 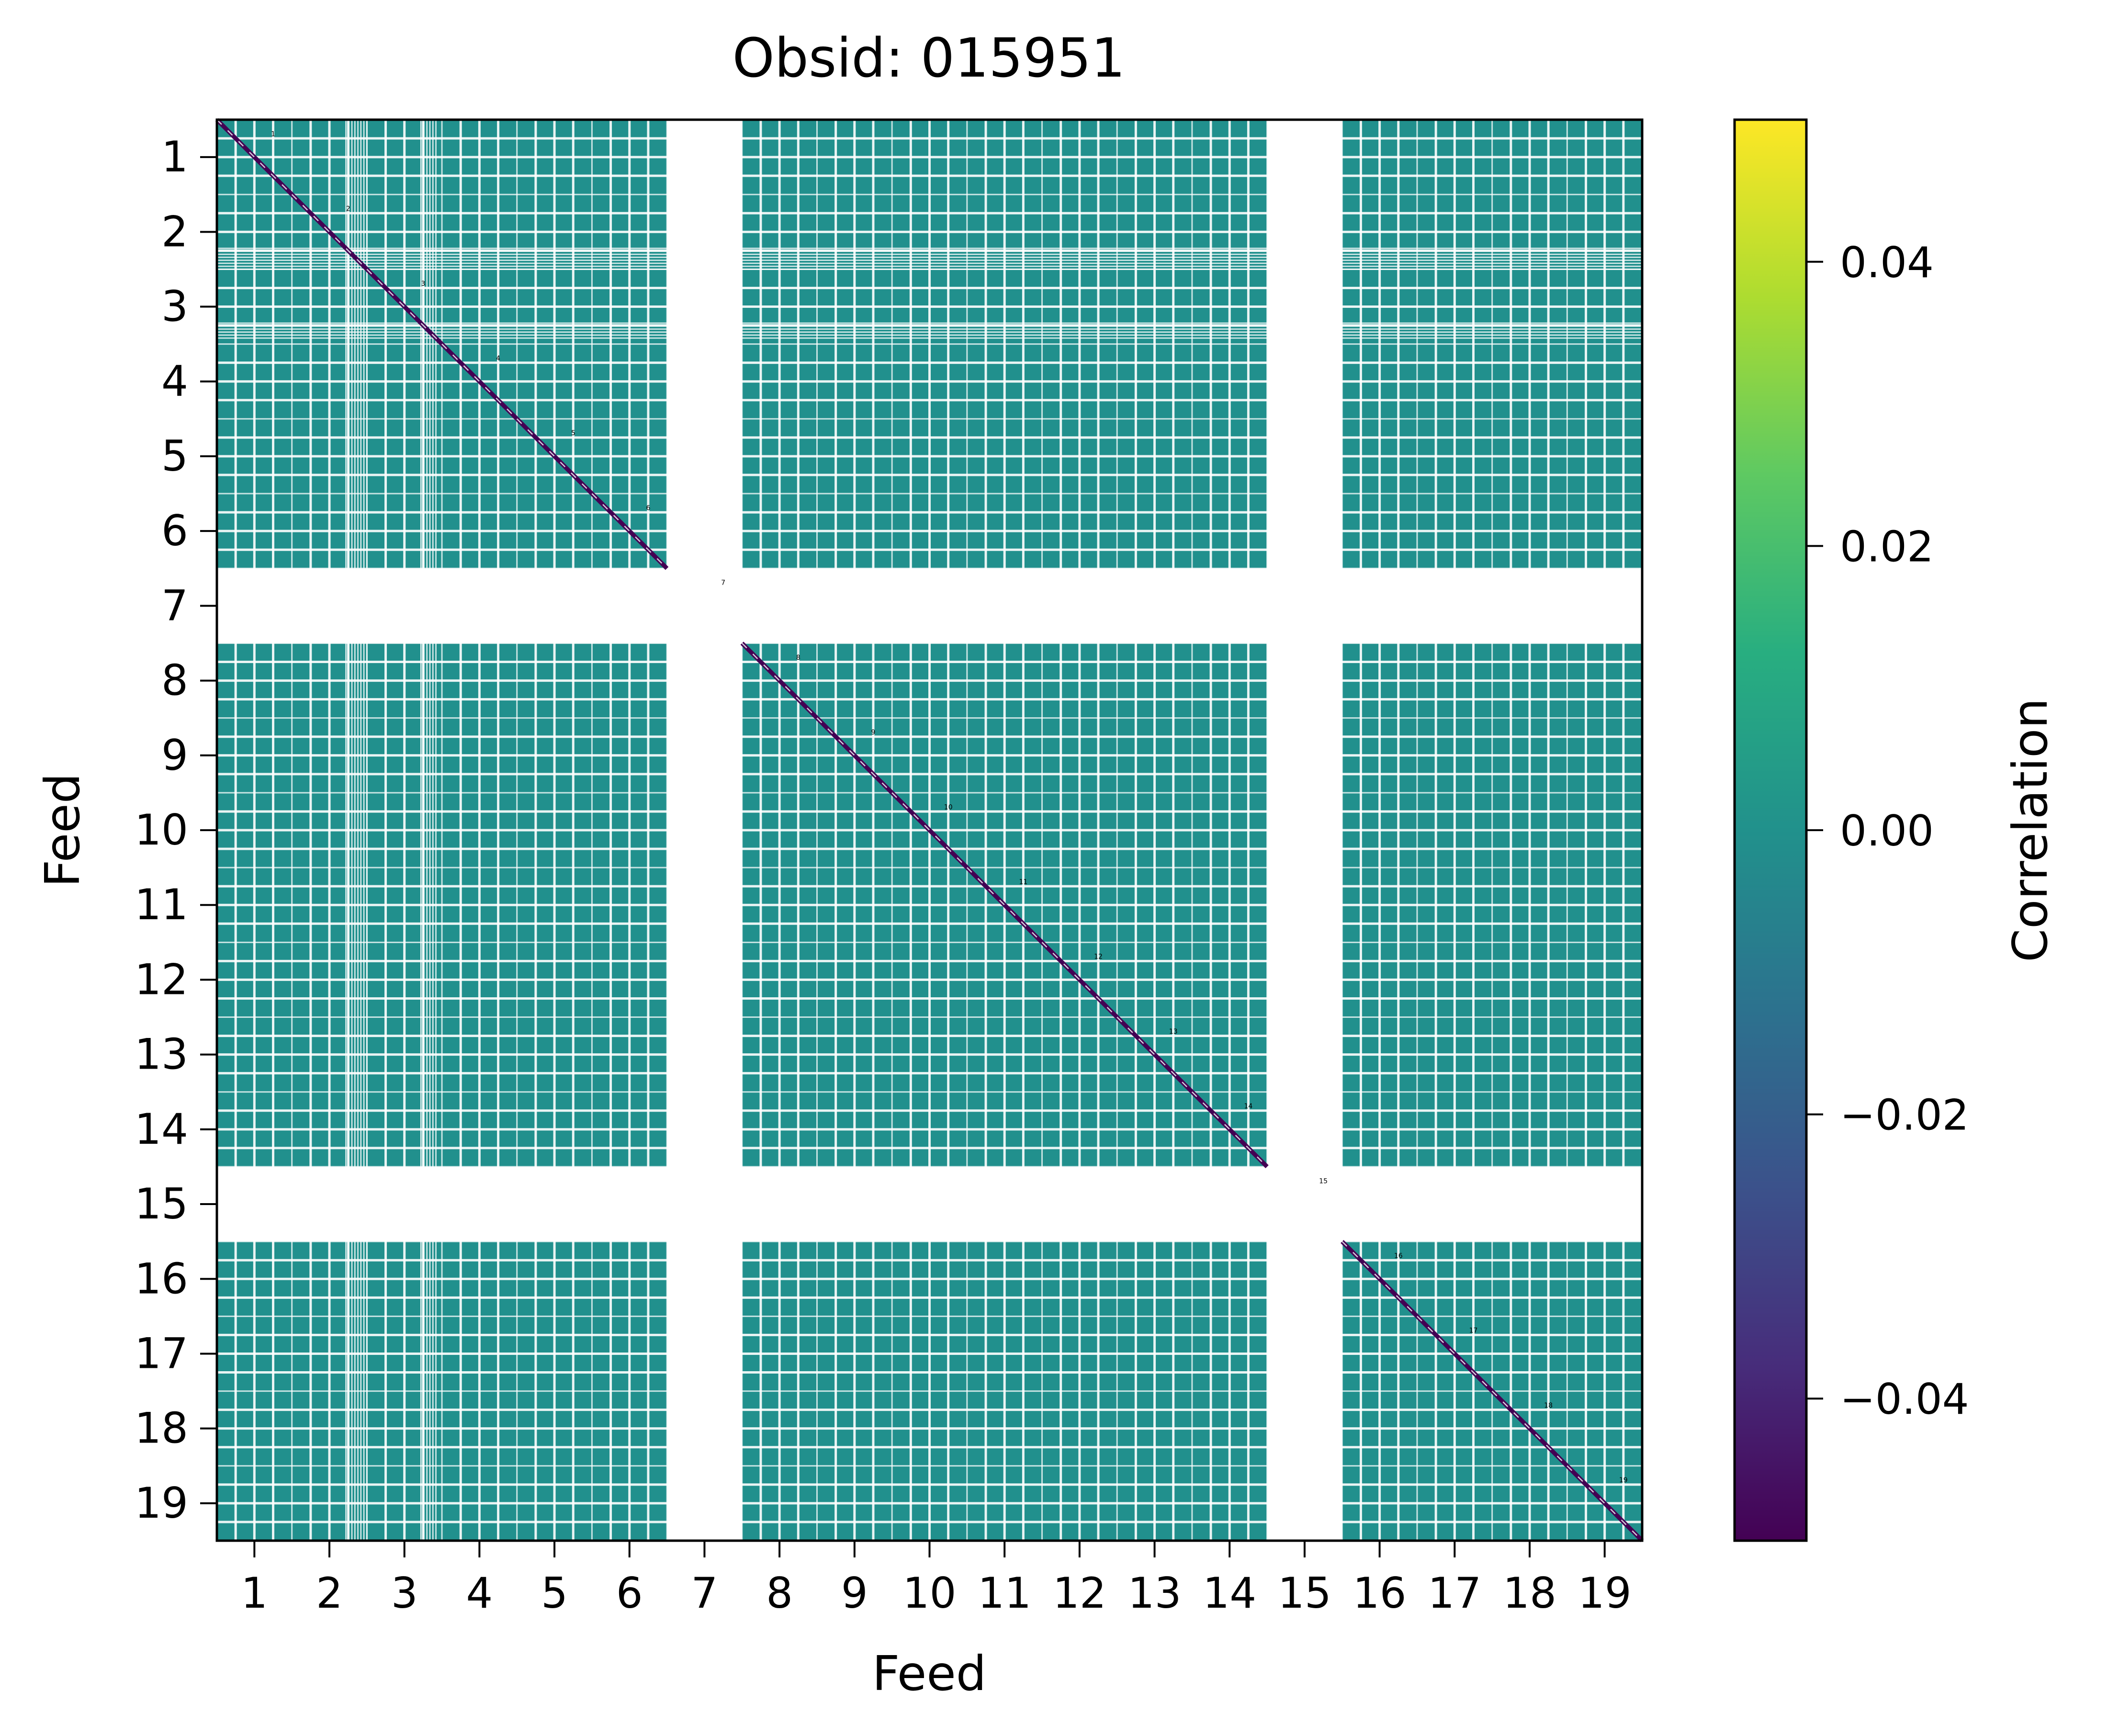 What do you see at coordinates (174, 530) in the screenshot?
I see `y-tick-label-6: 6` at bounding box center [174, 530].